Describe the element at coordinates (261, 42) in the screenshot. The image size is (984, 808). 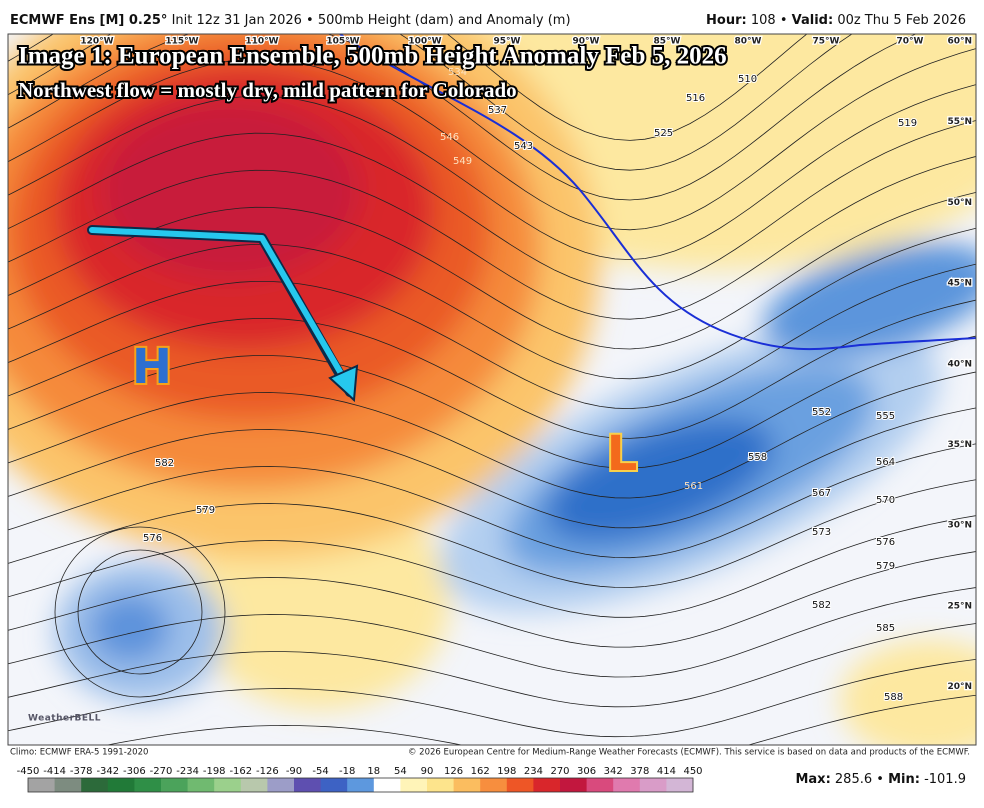
I see `longitude-label: 110°W` at that location.